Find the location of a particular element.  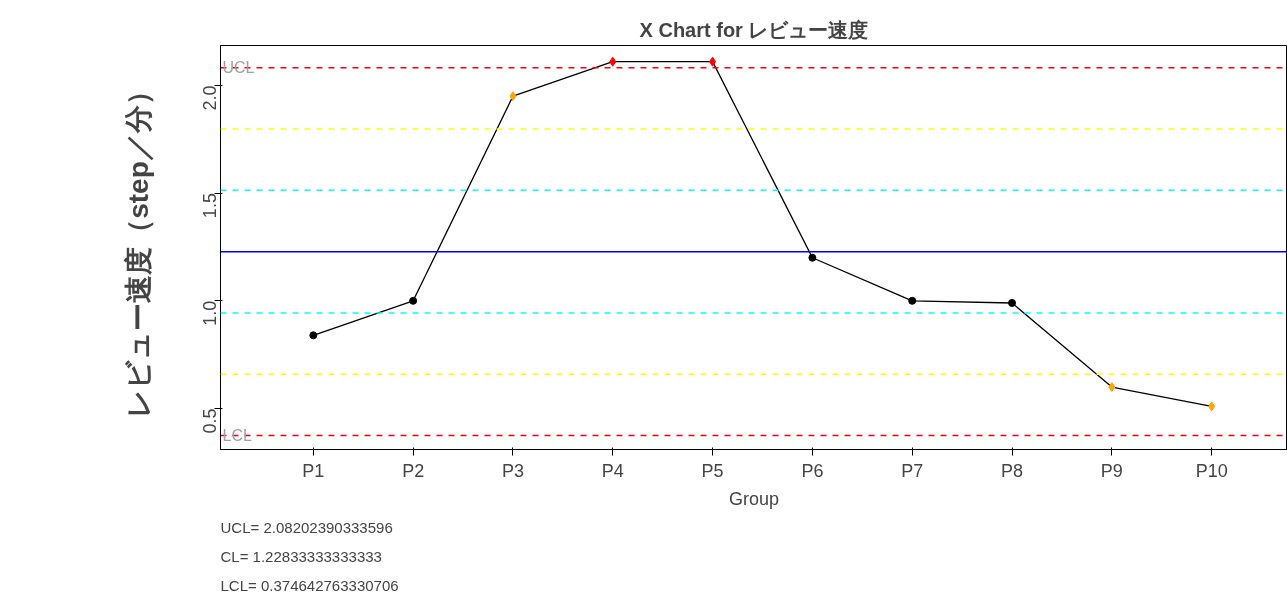

x-tick-label: P1 is located at coordinates (313, 470).